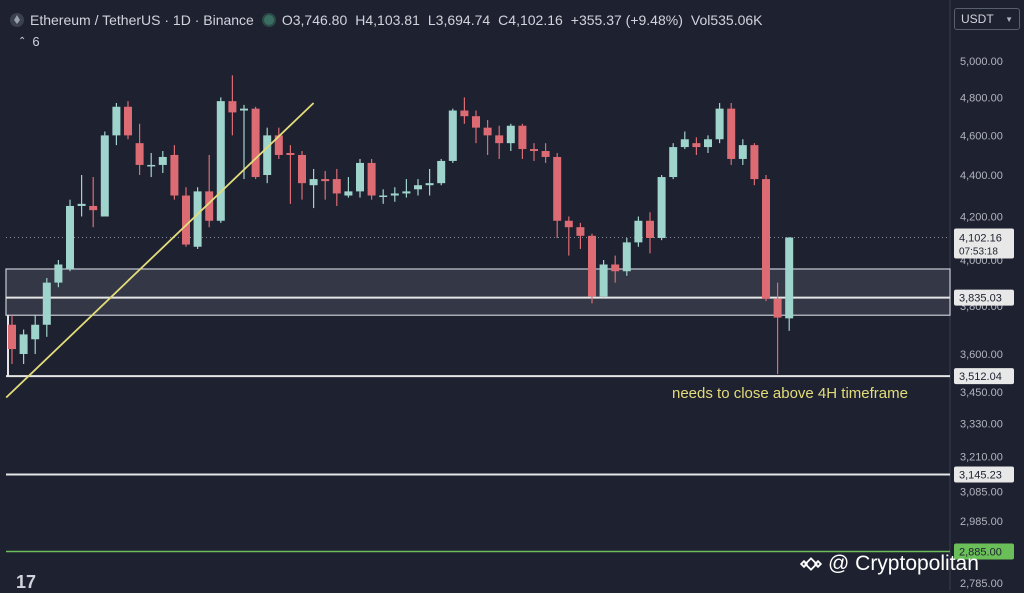  Describe the element at coordinates (981, 136) in the screenshot. I see `y-tick-label: 4,600.00` at that location.